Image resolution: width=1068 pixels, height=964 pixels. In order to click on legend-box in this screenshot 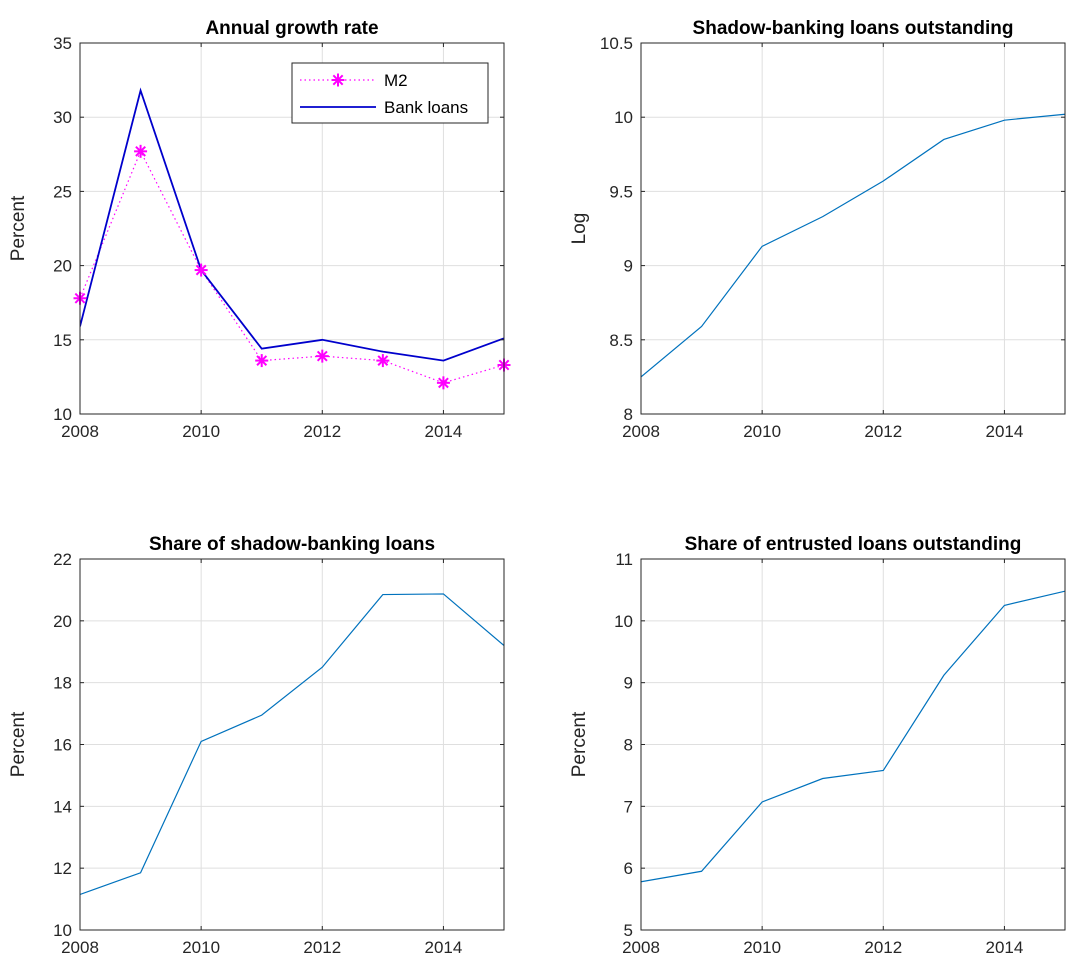, I will do `click(390, 93)`.